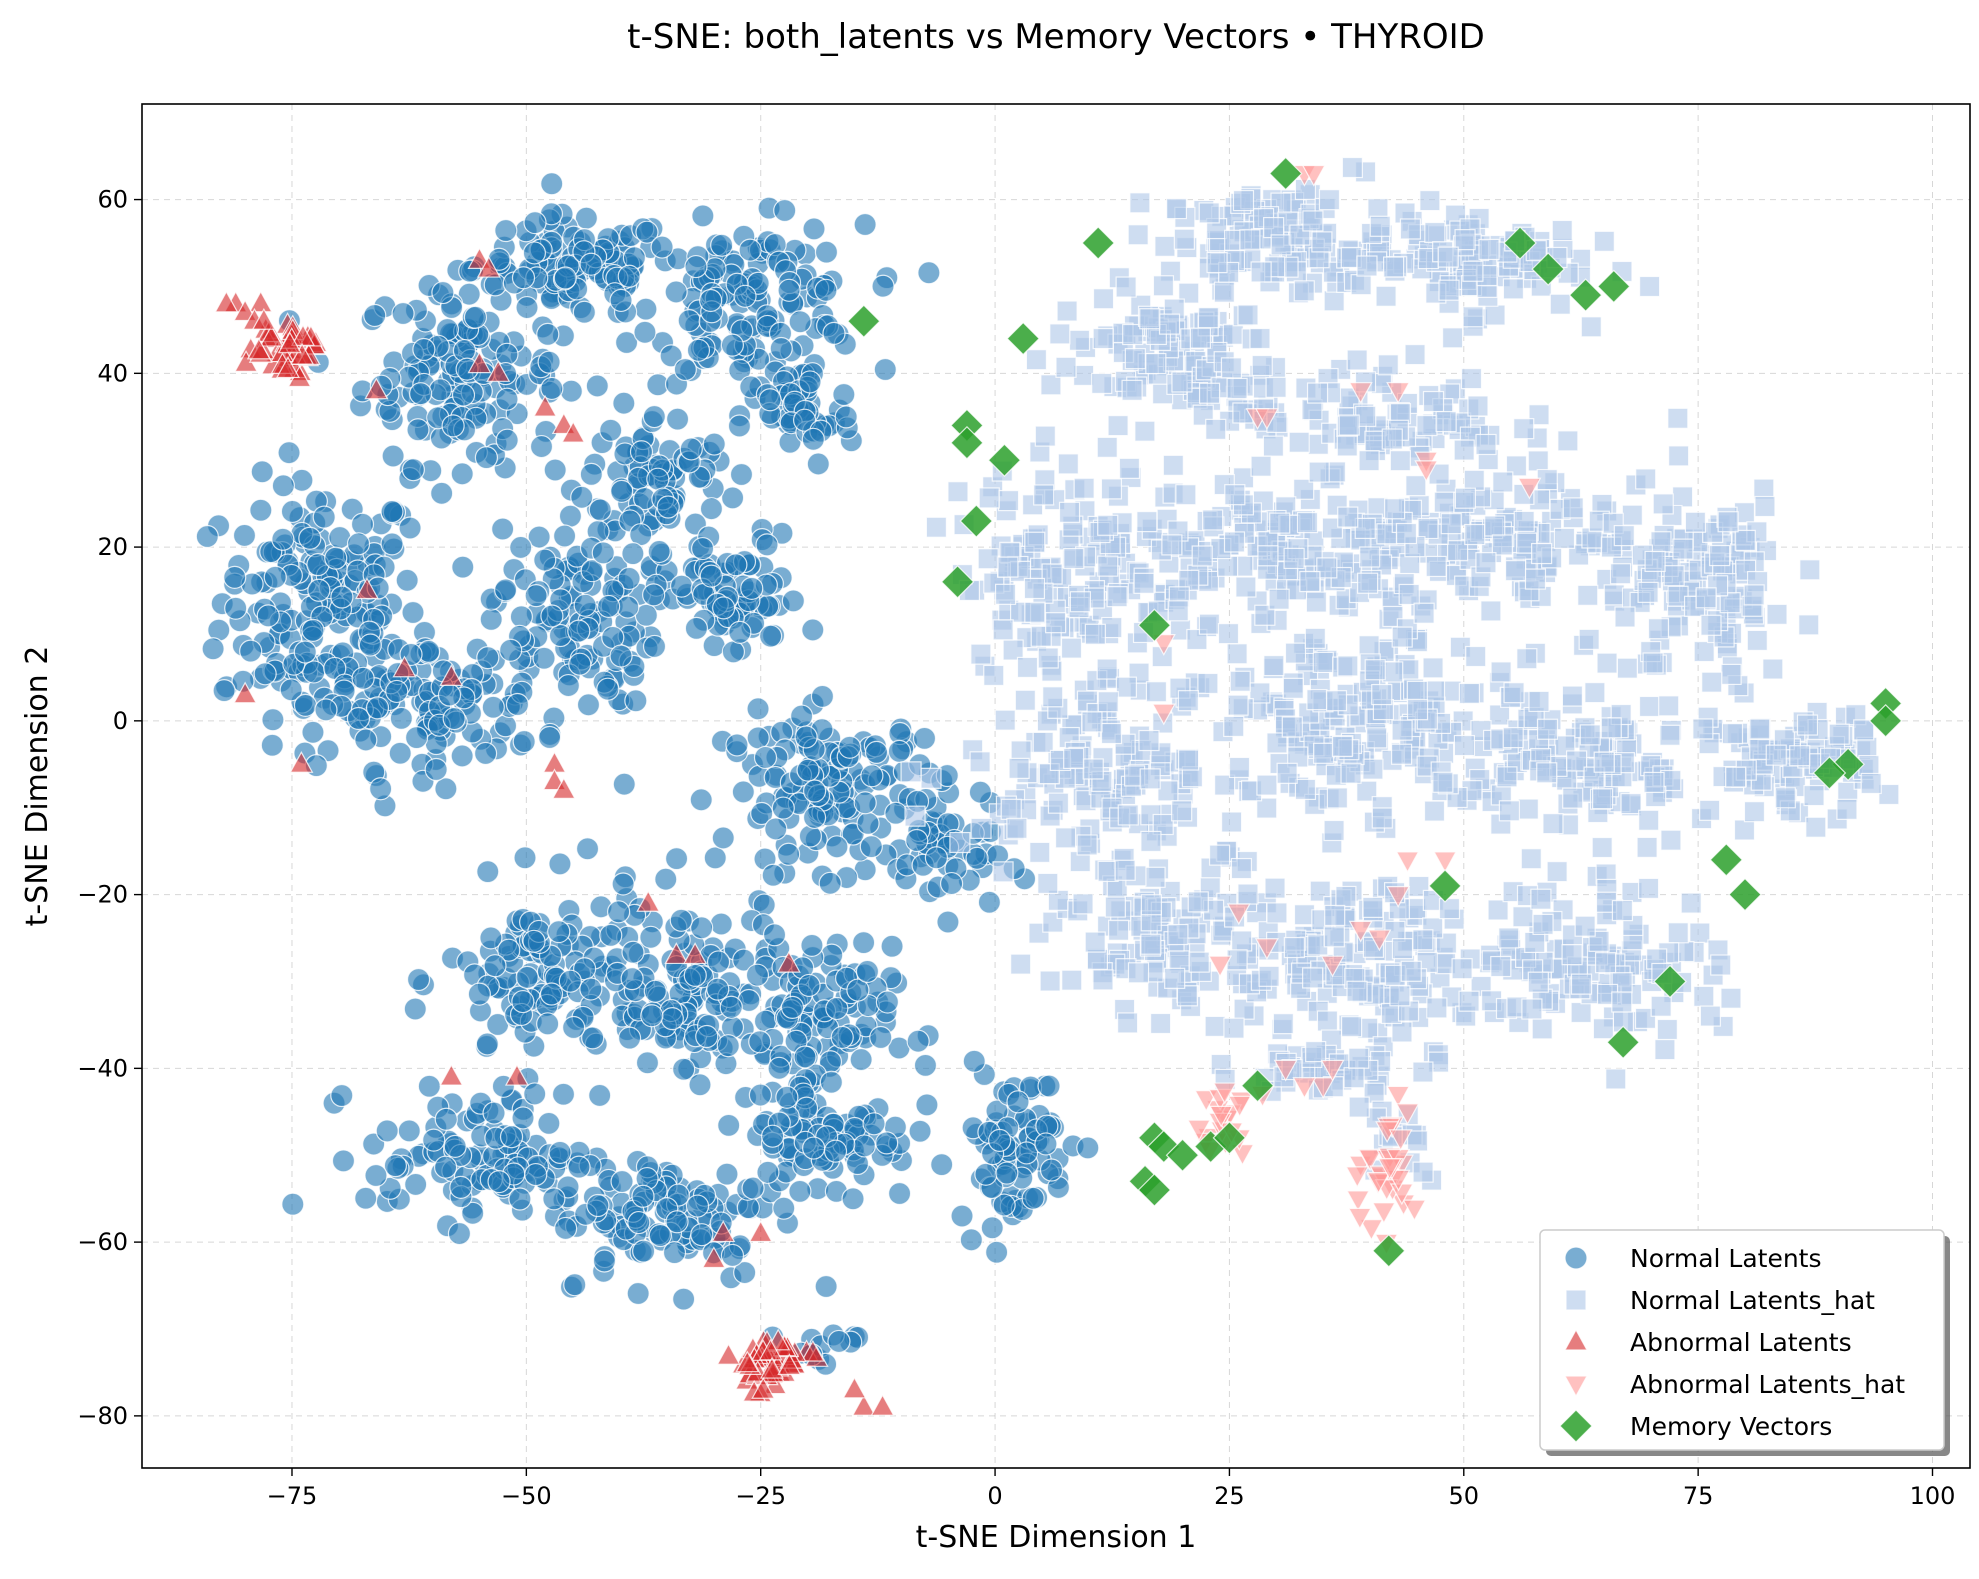 This screenshot has height=1579, width=1979. What do you see at coordinates (120, 721) in the screenshot?
I see `y-tick-label: 0` at bounding box center [120, 721].